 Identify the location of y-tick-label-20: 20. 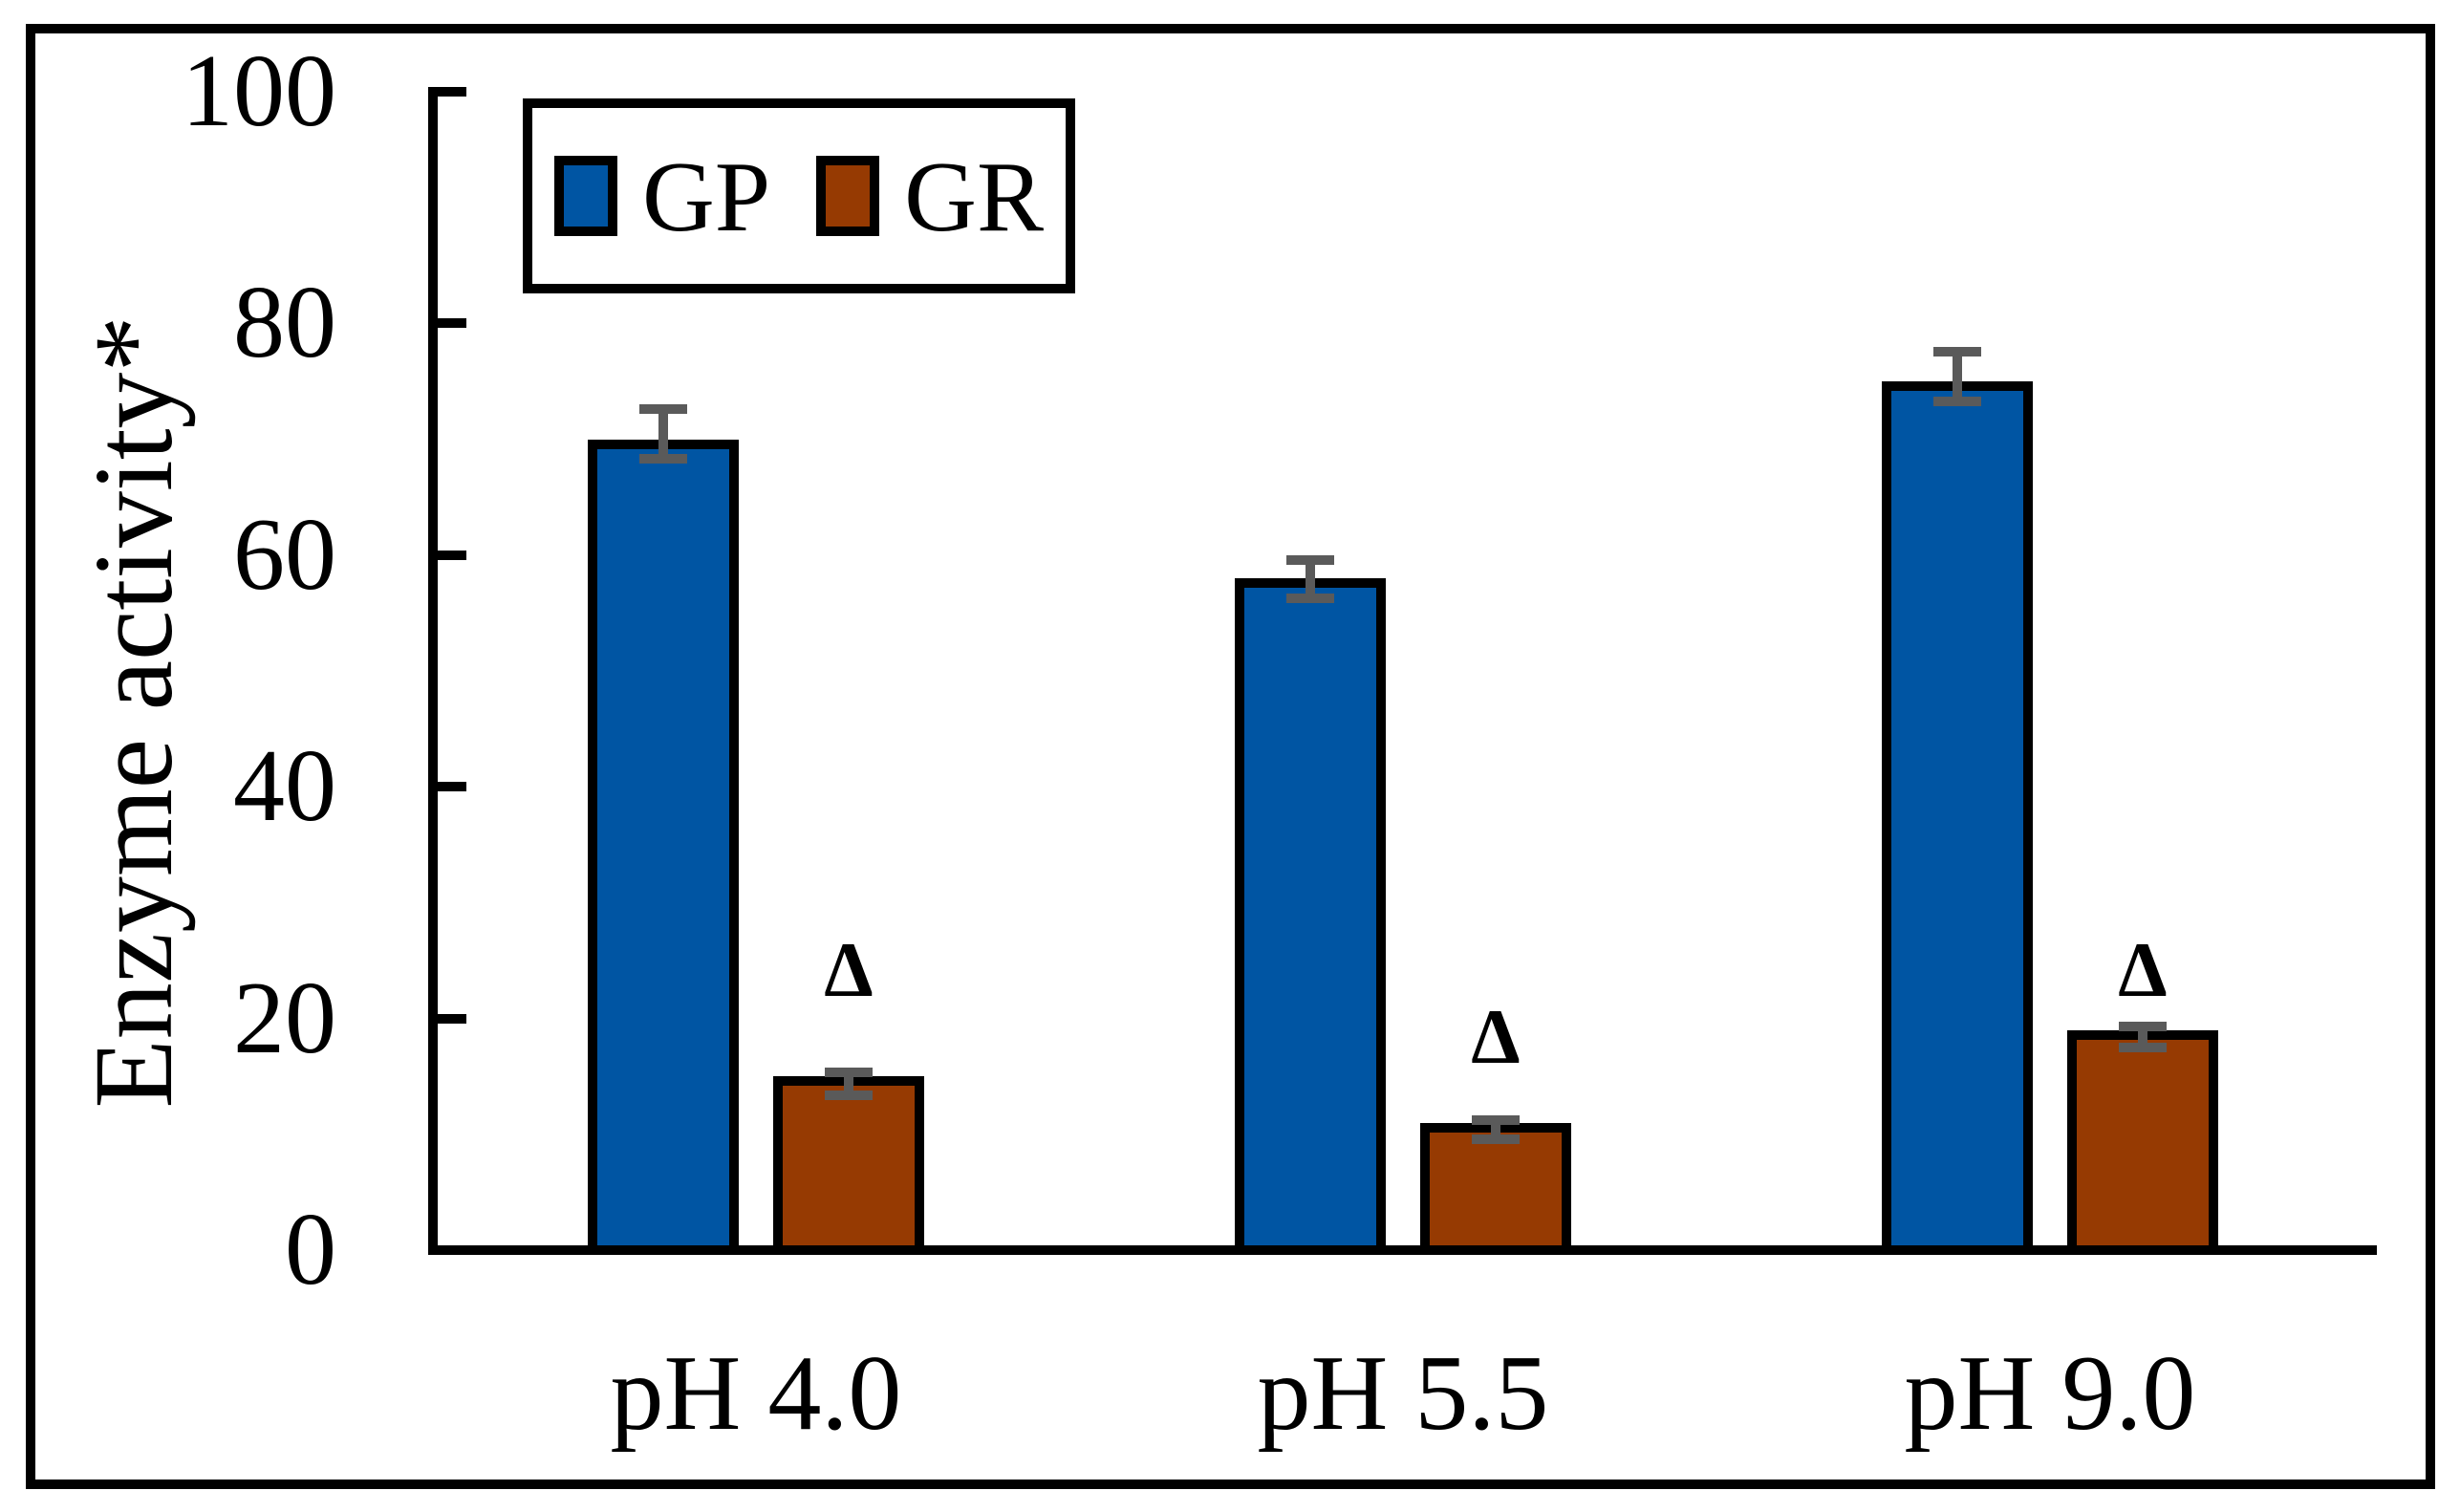
(284, 1018).